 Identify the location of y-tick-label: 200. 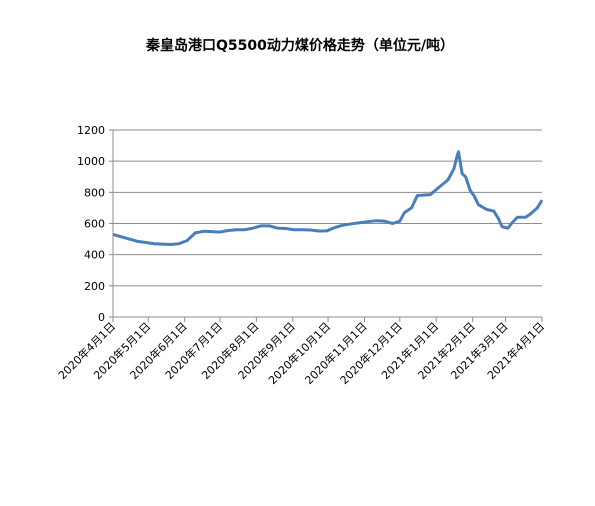
(94, 286).